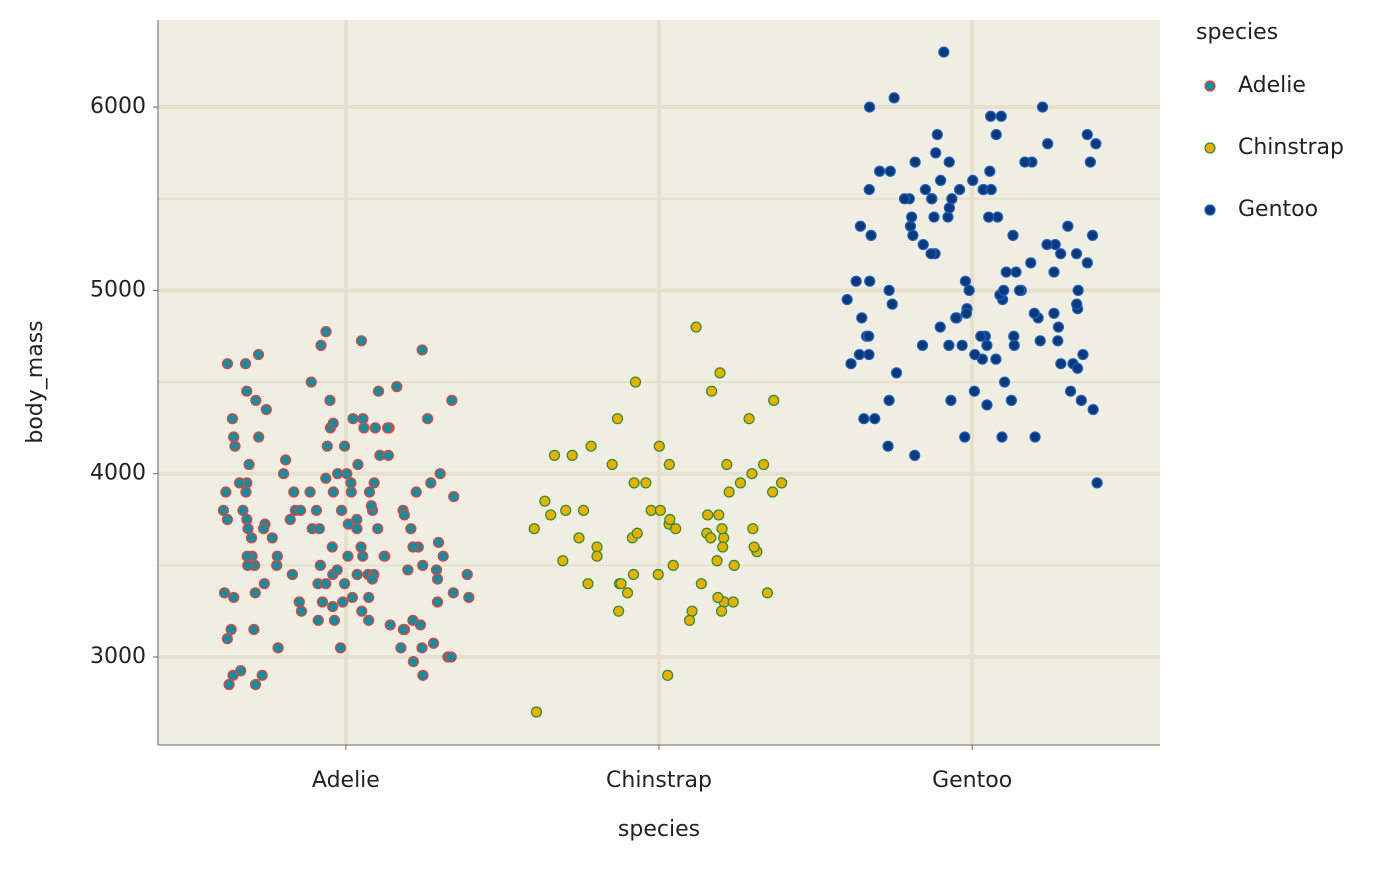 This screenshot has height=870, width=1400. Describe the element at coordinates (118, 656) in the screenshot. I see `y-tick-label: 3000` at that location.